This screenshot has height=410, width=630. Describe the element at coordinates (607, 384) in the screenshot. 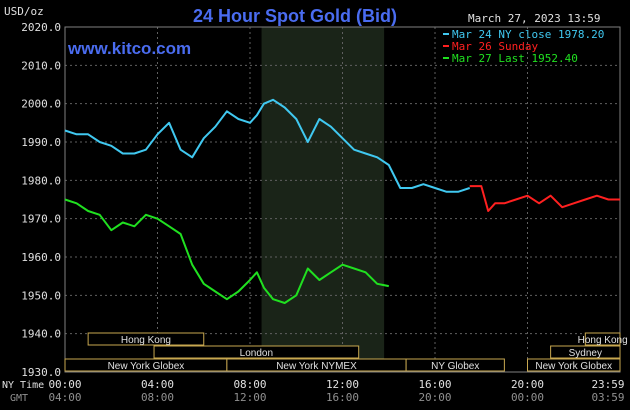

I see `x-tick-label-ny: 23:59` at that location.